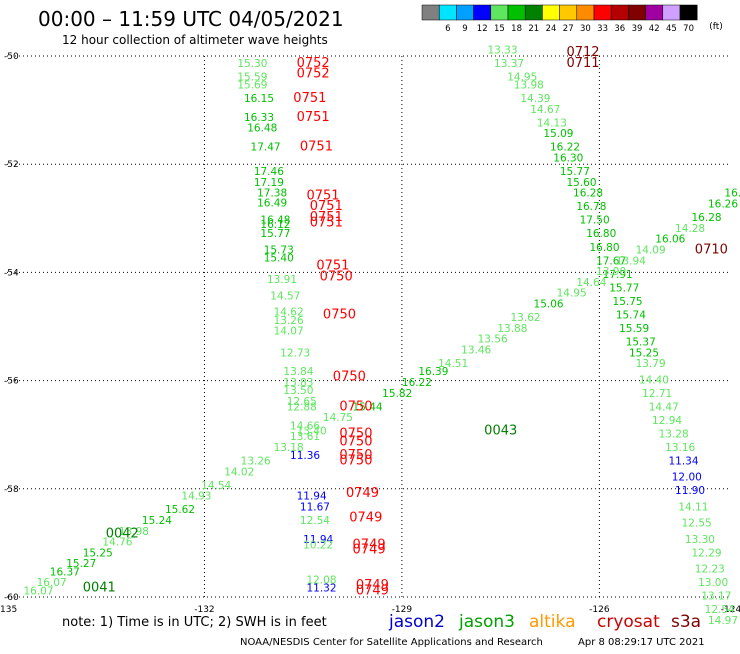 The image size is (740, 654). What do you see at coordinates (552, 123) in the screenshot?
I see `wave-height-value: 14.13` at bounding box center [552, 123].